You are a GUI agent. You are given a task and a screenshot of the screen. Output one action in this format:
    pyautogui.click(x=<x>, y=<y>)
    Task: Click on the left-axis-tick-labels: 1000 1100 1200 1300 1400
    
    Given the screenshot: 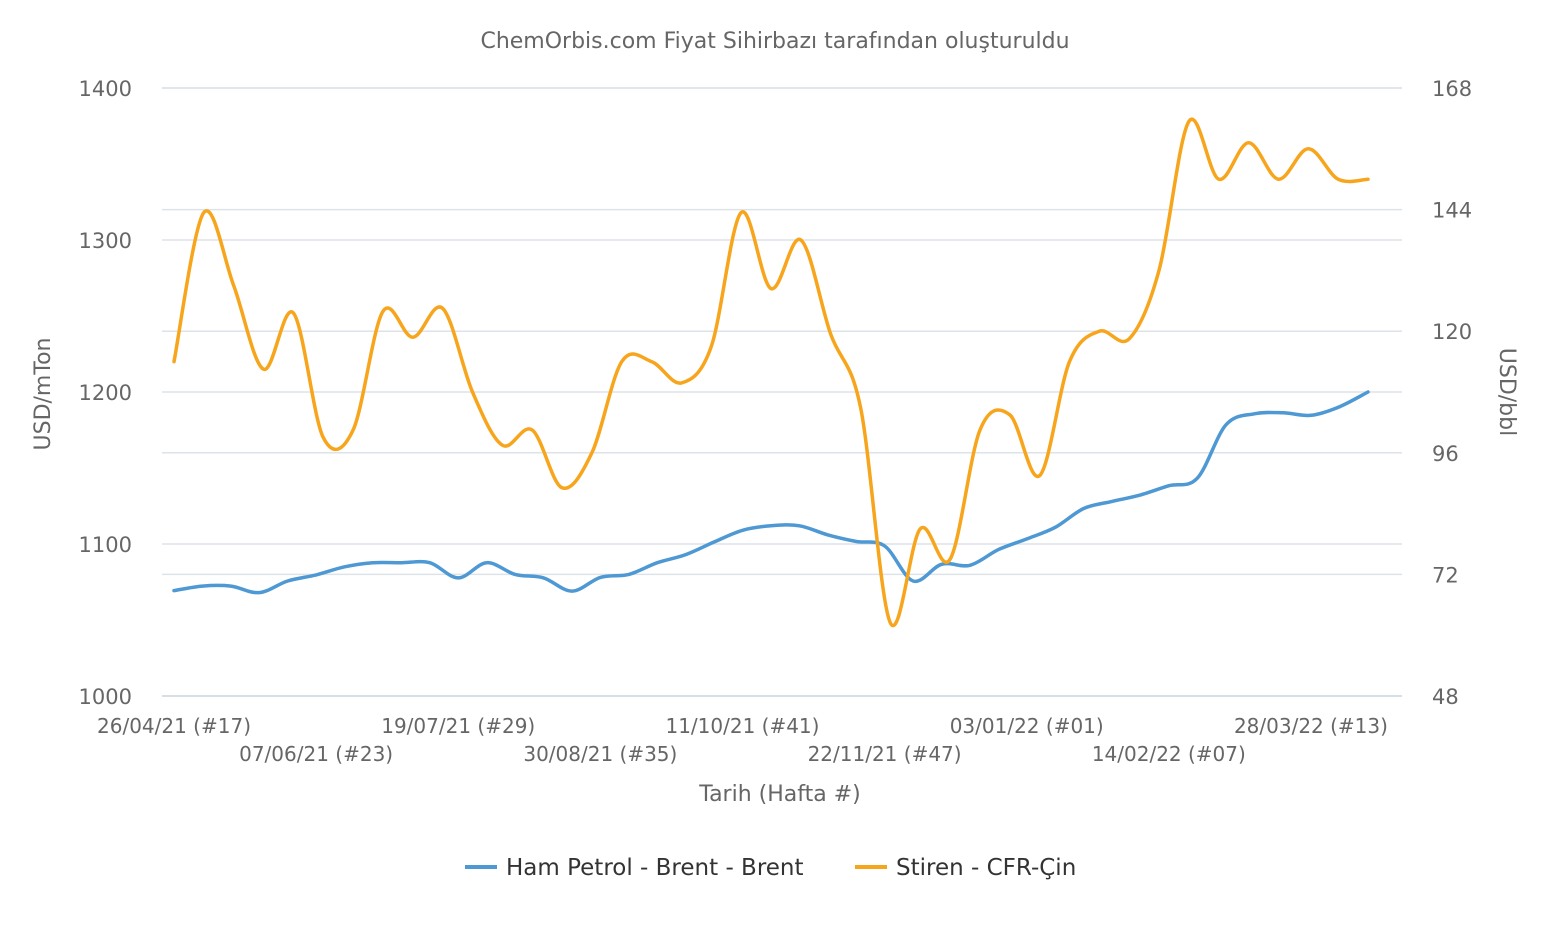 What is the action you would take?
    pyautogui.click(x=105, y=393)
    